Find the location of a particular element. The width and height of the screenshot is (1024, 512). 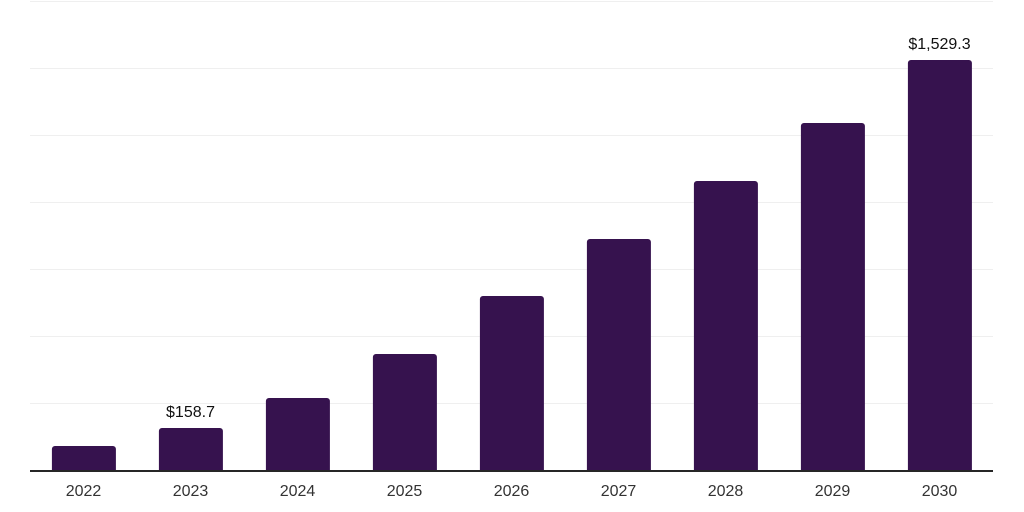

bar-2024 is located at coordinates (297, 434).